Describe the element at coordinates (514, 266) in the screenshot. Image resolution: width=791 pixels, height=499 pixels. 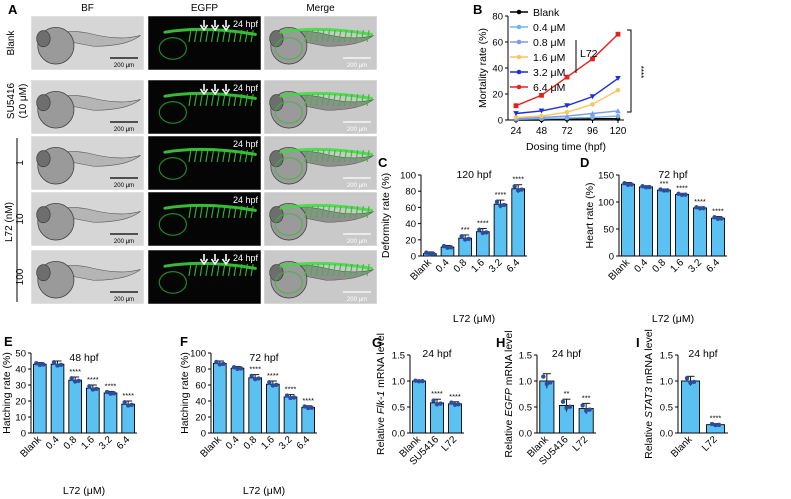
I see `chart-C-x-tick-label: 6.4` at that location.